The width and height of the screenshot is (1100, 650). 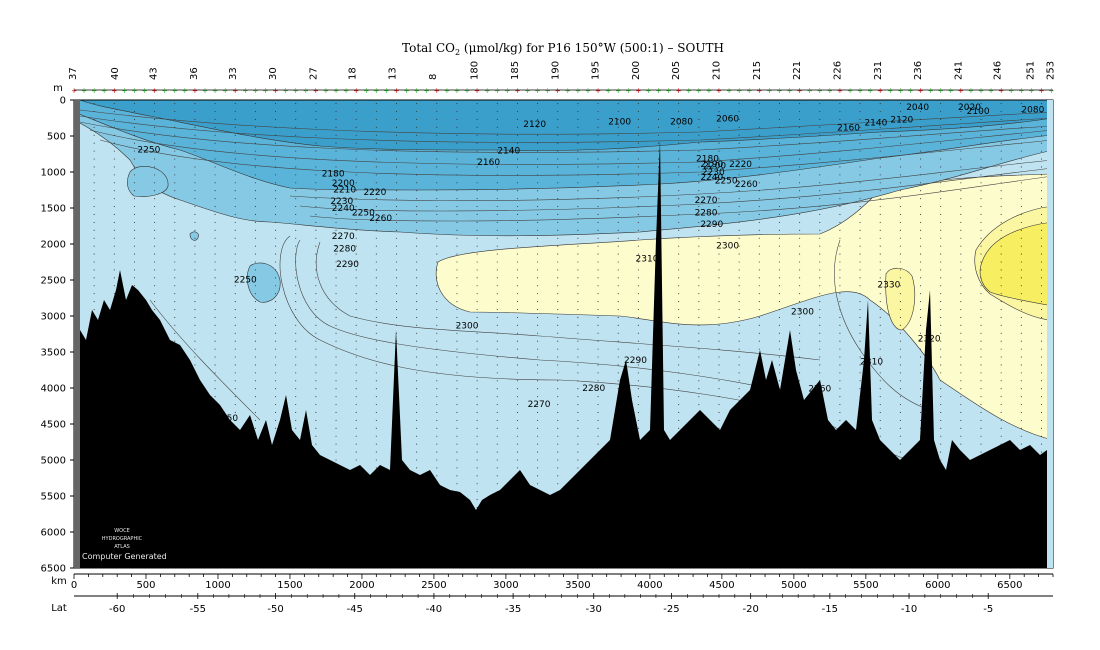 What do you see at coordinates (74, 585) in the screenshot?
I see `km-tick-label: 0` at bounding box center [74, 585].